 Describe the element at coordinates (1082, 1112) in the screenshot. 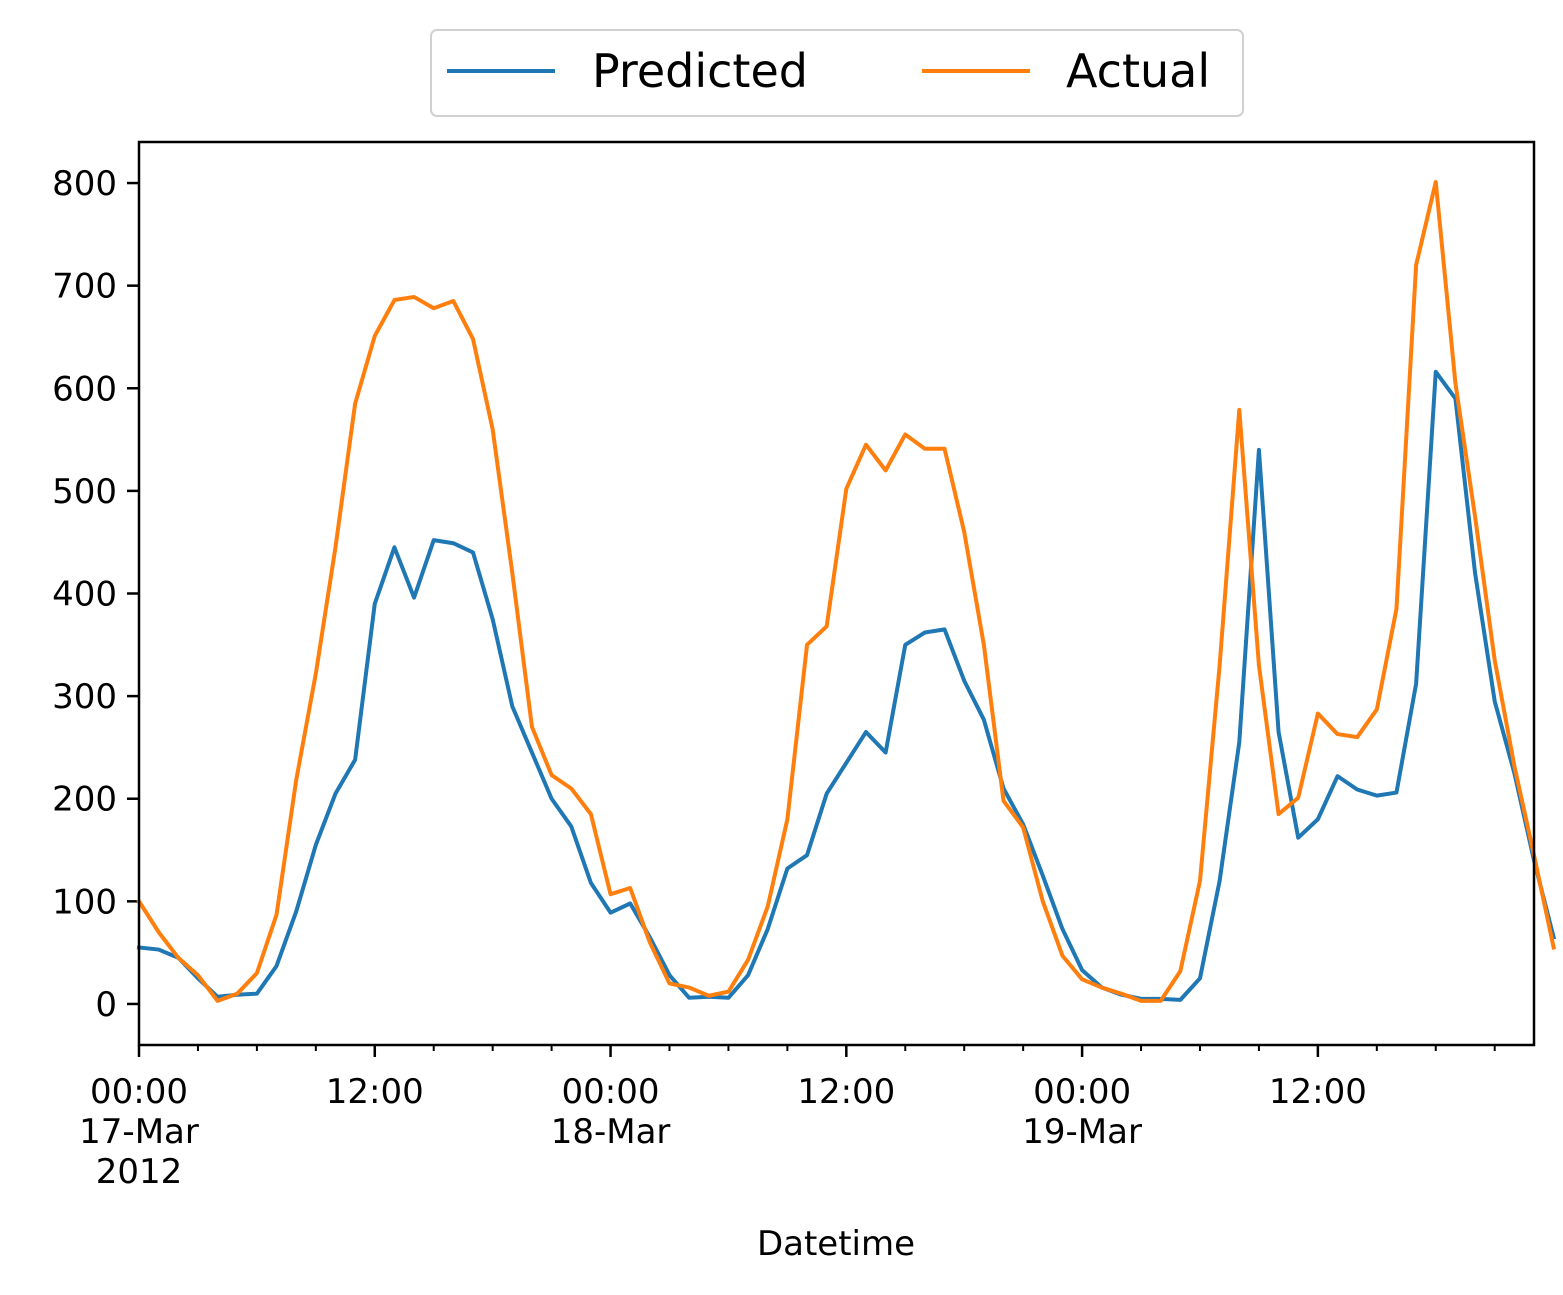

I see `x-tick-label: 00:00 19-Mar` at that location.